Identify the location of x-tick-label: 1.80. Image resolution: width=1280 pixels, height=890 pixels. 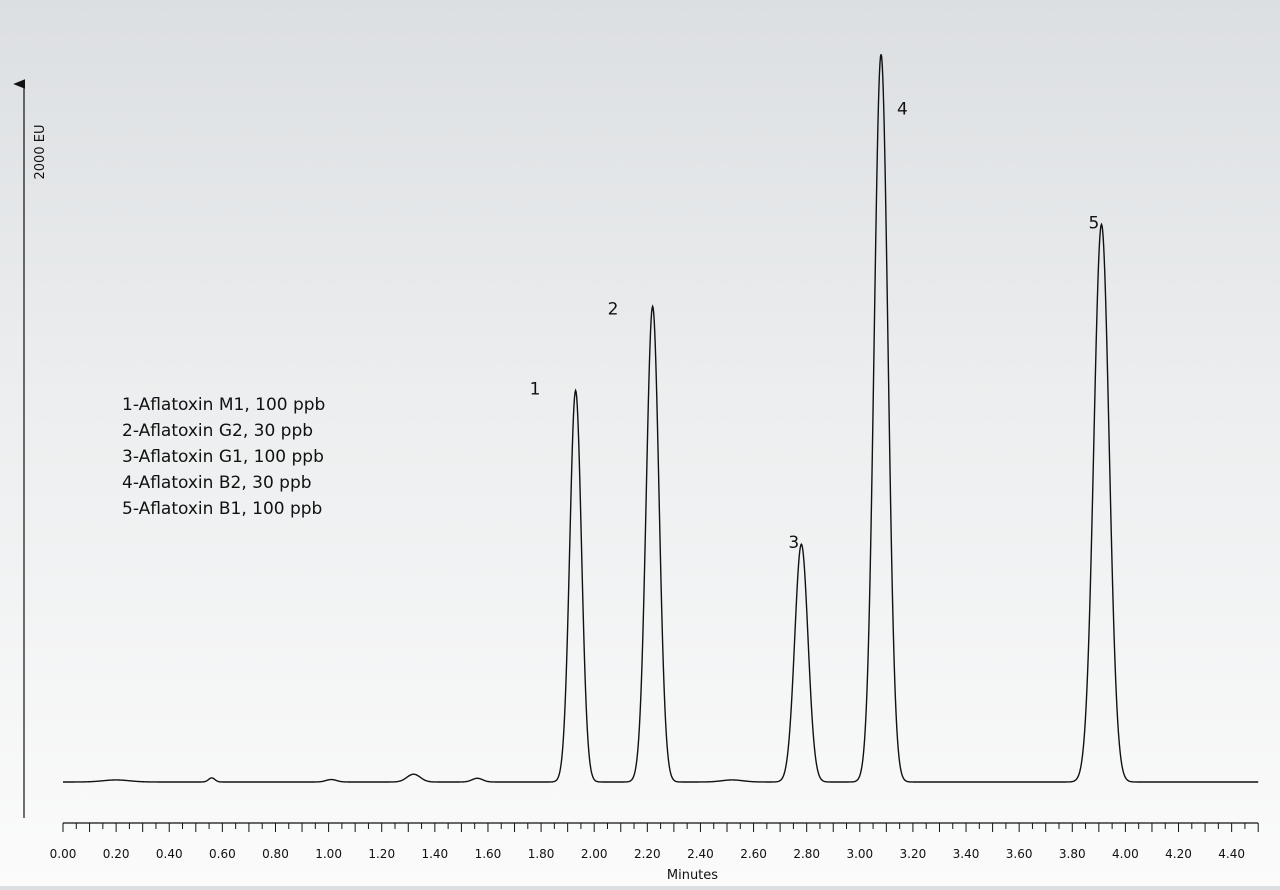
(541, 854).